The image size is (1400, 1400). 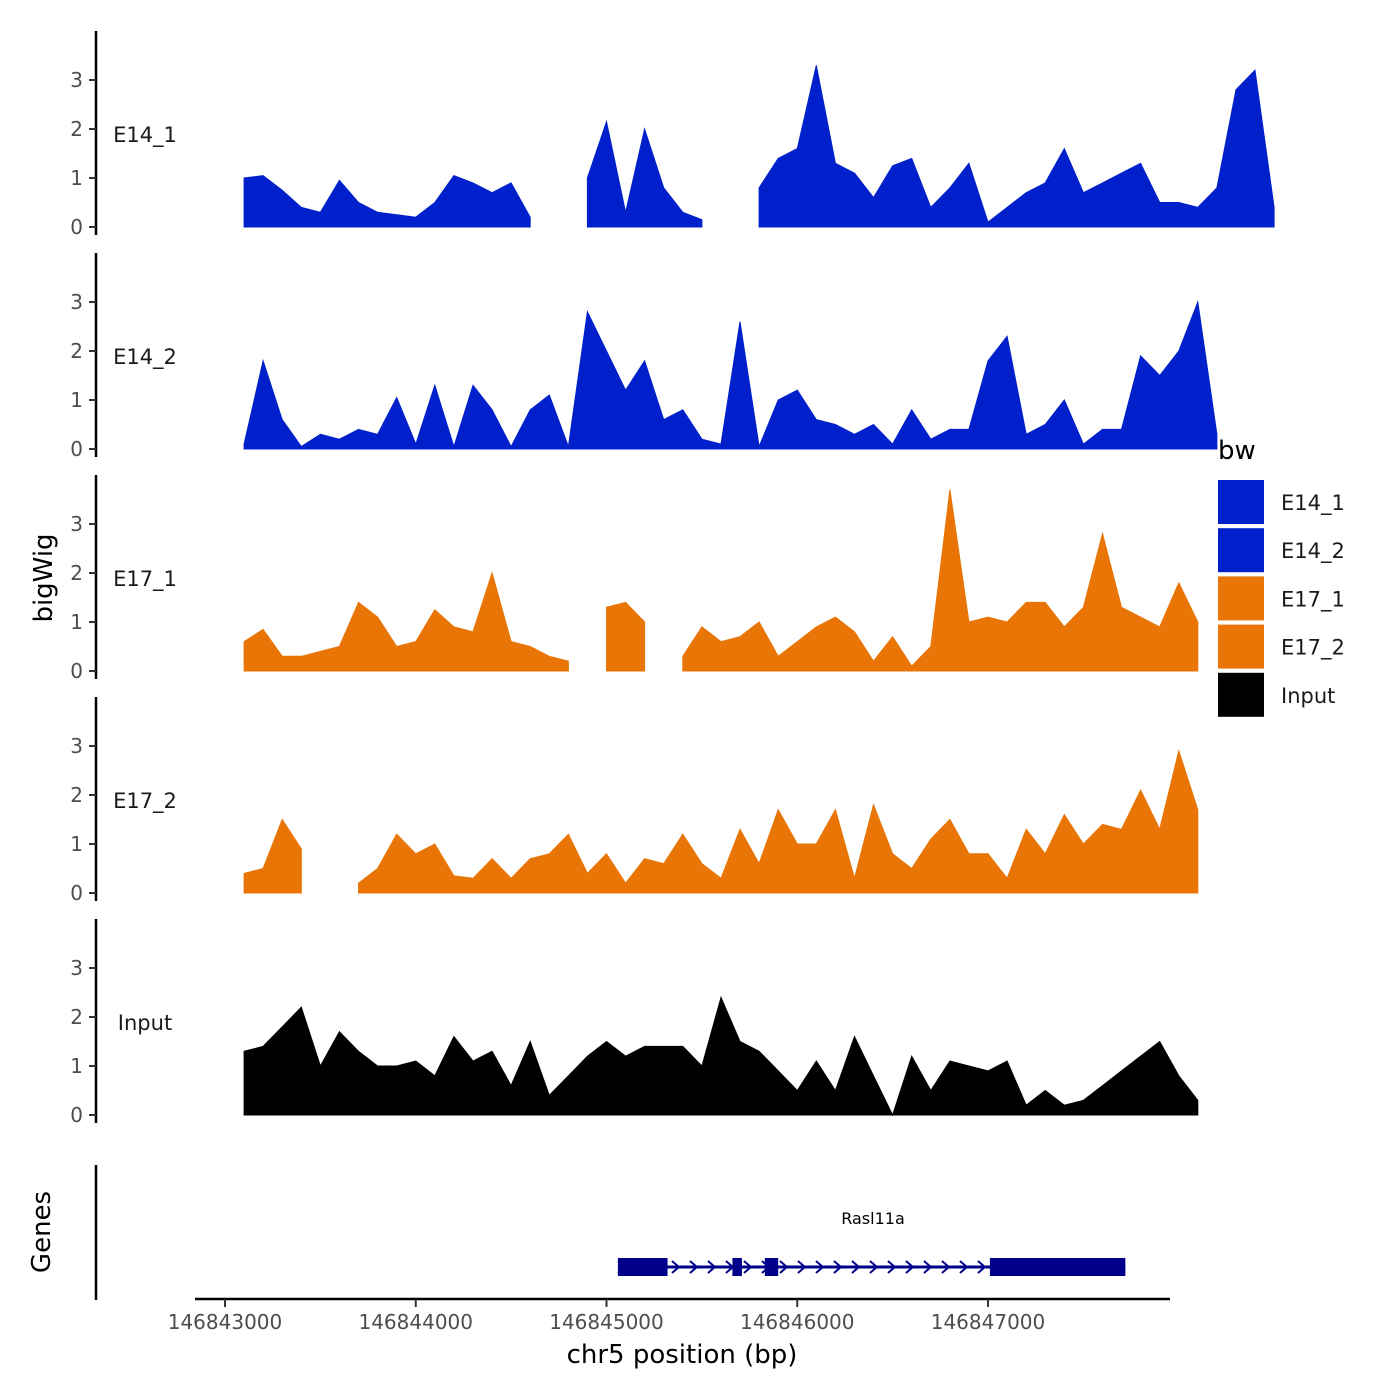 What do you see at coordinates (988, 1322) in the screenshot?
I see `x-tick-label: 146847000` at bounding box center [988, 1322].